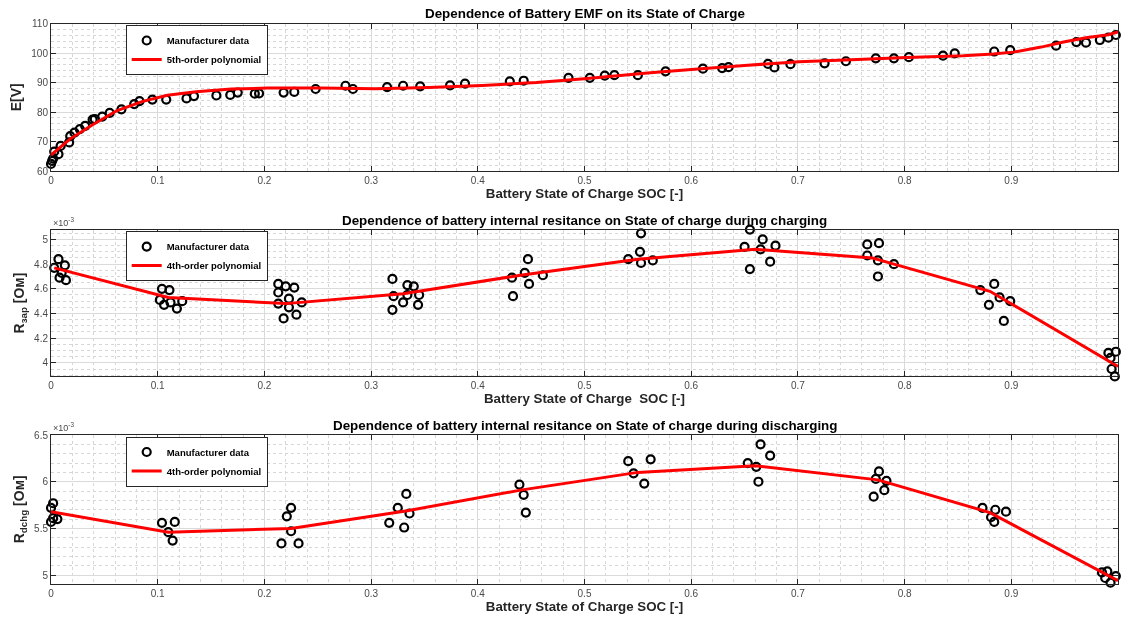 This screenshot has height=621, width=1123. Describe the element at coordinates (42, 141) in the screenshot. I see `y-tick-label: 70` at that location.